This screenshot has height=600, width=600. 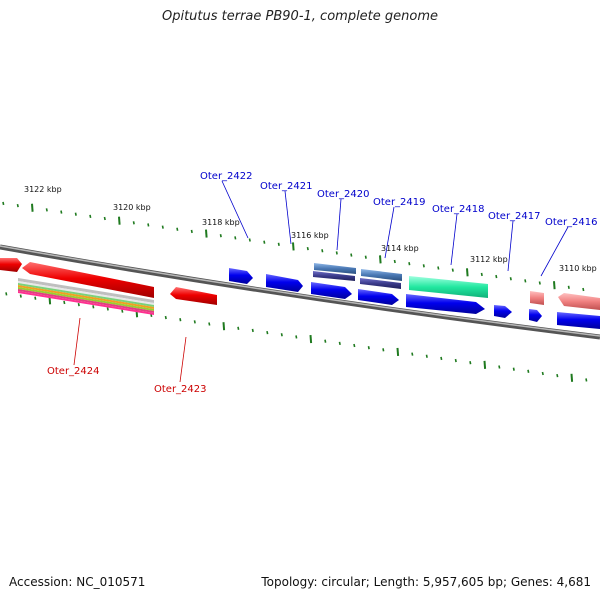 I want to click on gene-label-oter-2424: Oter_2424, so click(x=73, y=371).